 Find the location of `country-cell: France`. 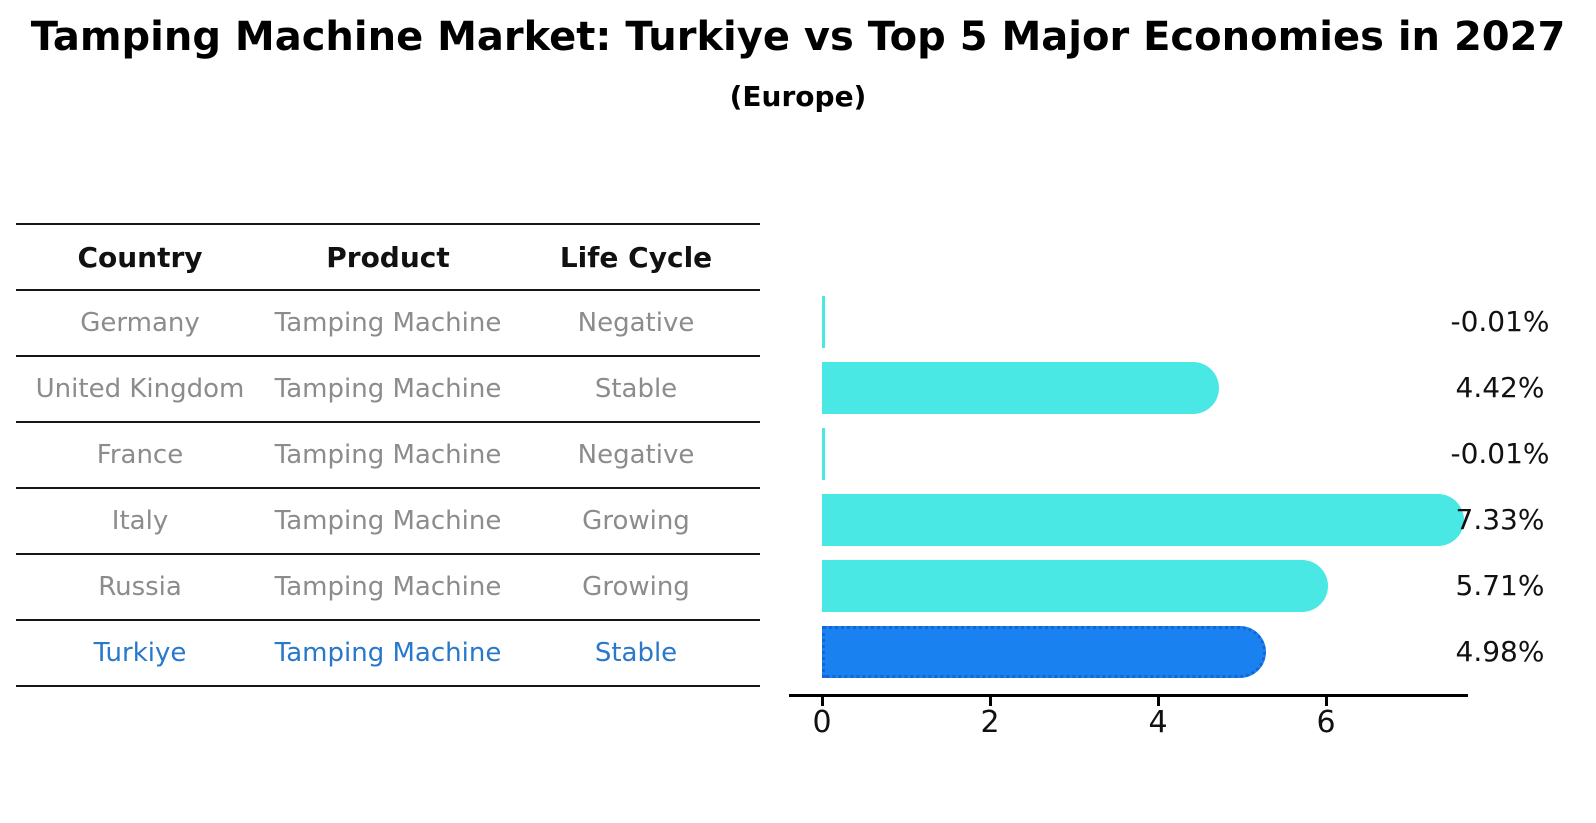

country-cell: France is located at coordinates (140, 455).